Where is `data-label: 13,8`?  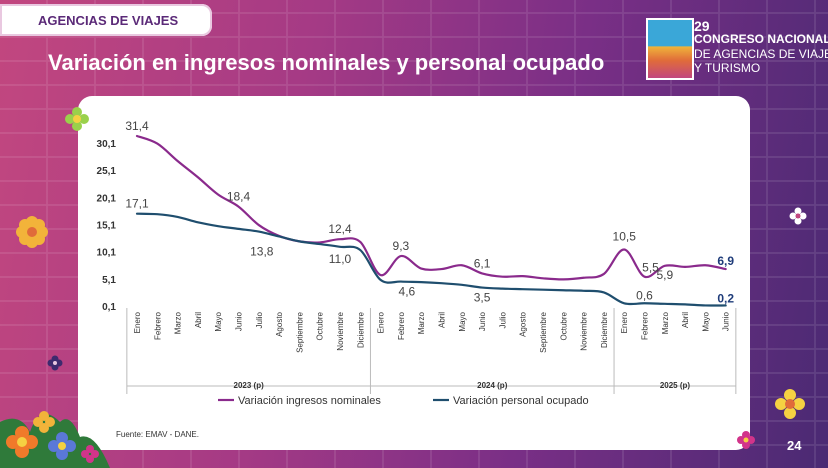
data-label: 13,8 is located at coordinates (262, 252).